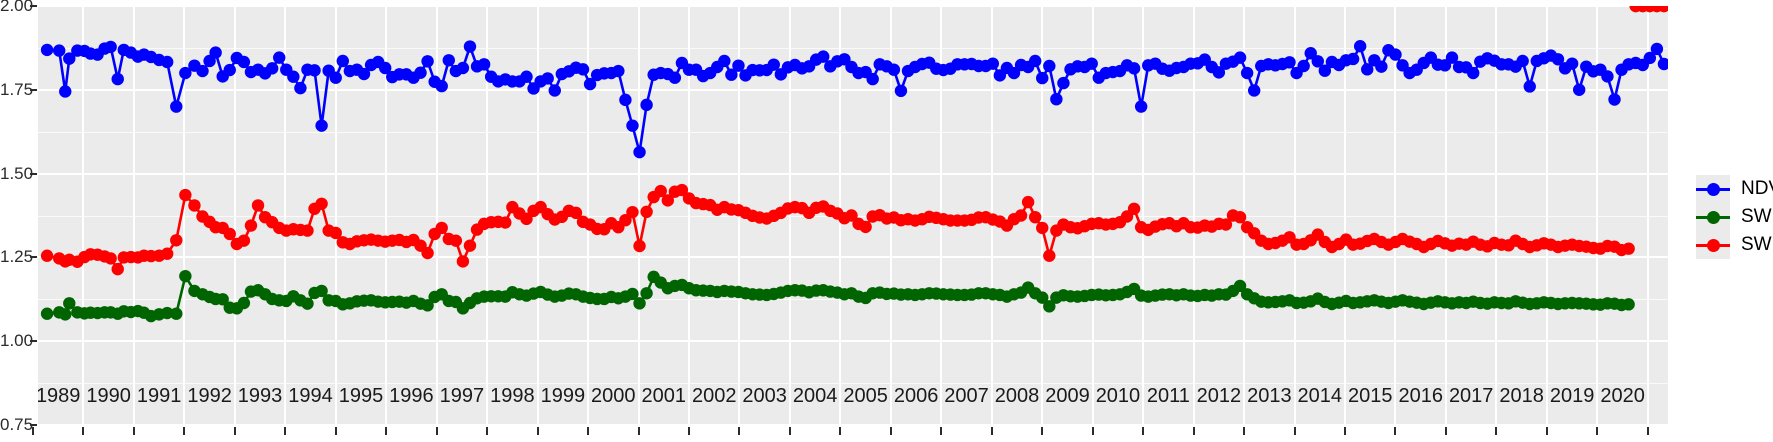  I want to click on gridline-horizontal-major, so click(853, 173).